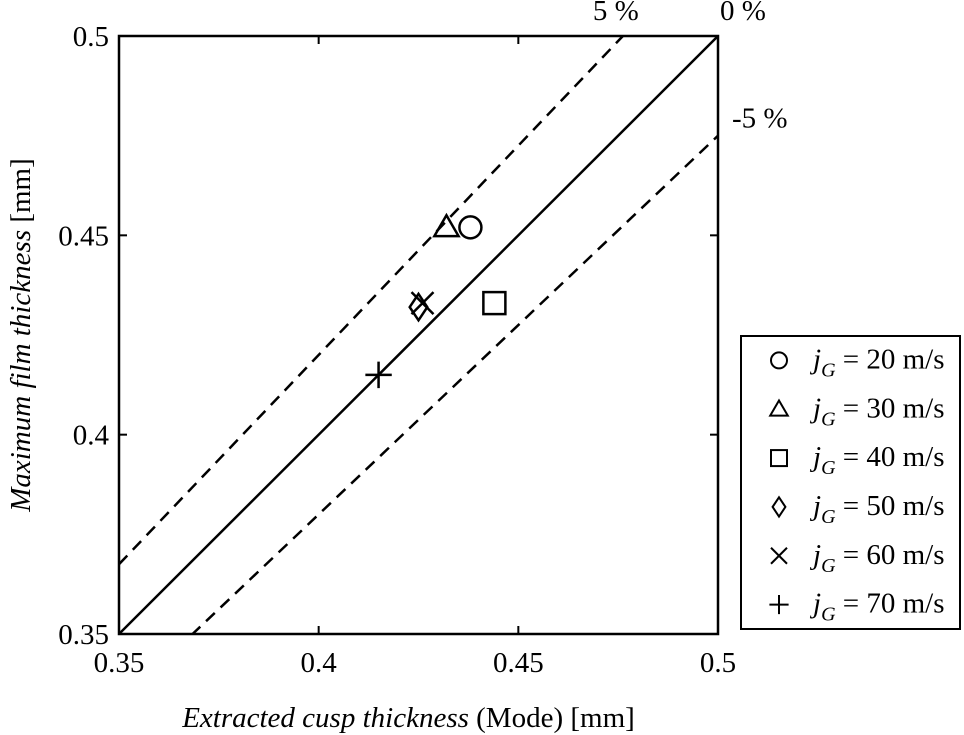 Image resolution: width=964 pixels, height=735 pixels. Describe the element at coordinates (877, 607) in the screenshot. I see `legend-label: jG = 70 m/s` at that location.